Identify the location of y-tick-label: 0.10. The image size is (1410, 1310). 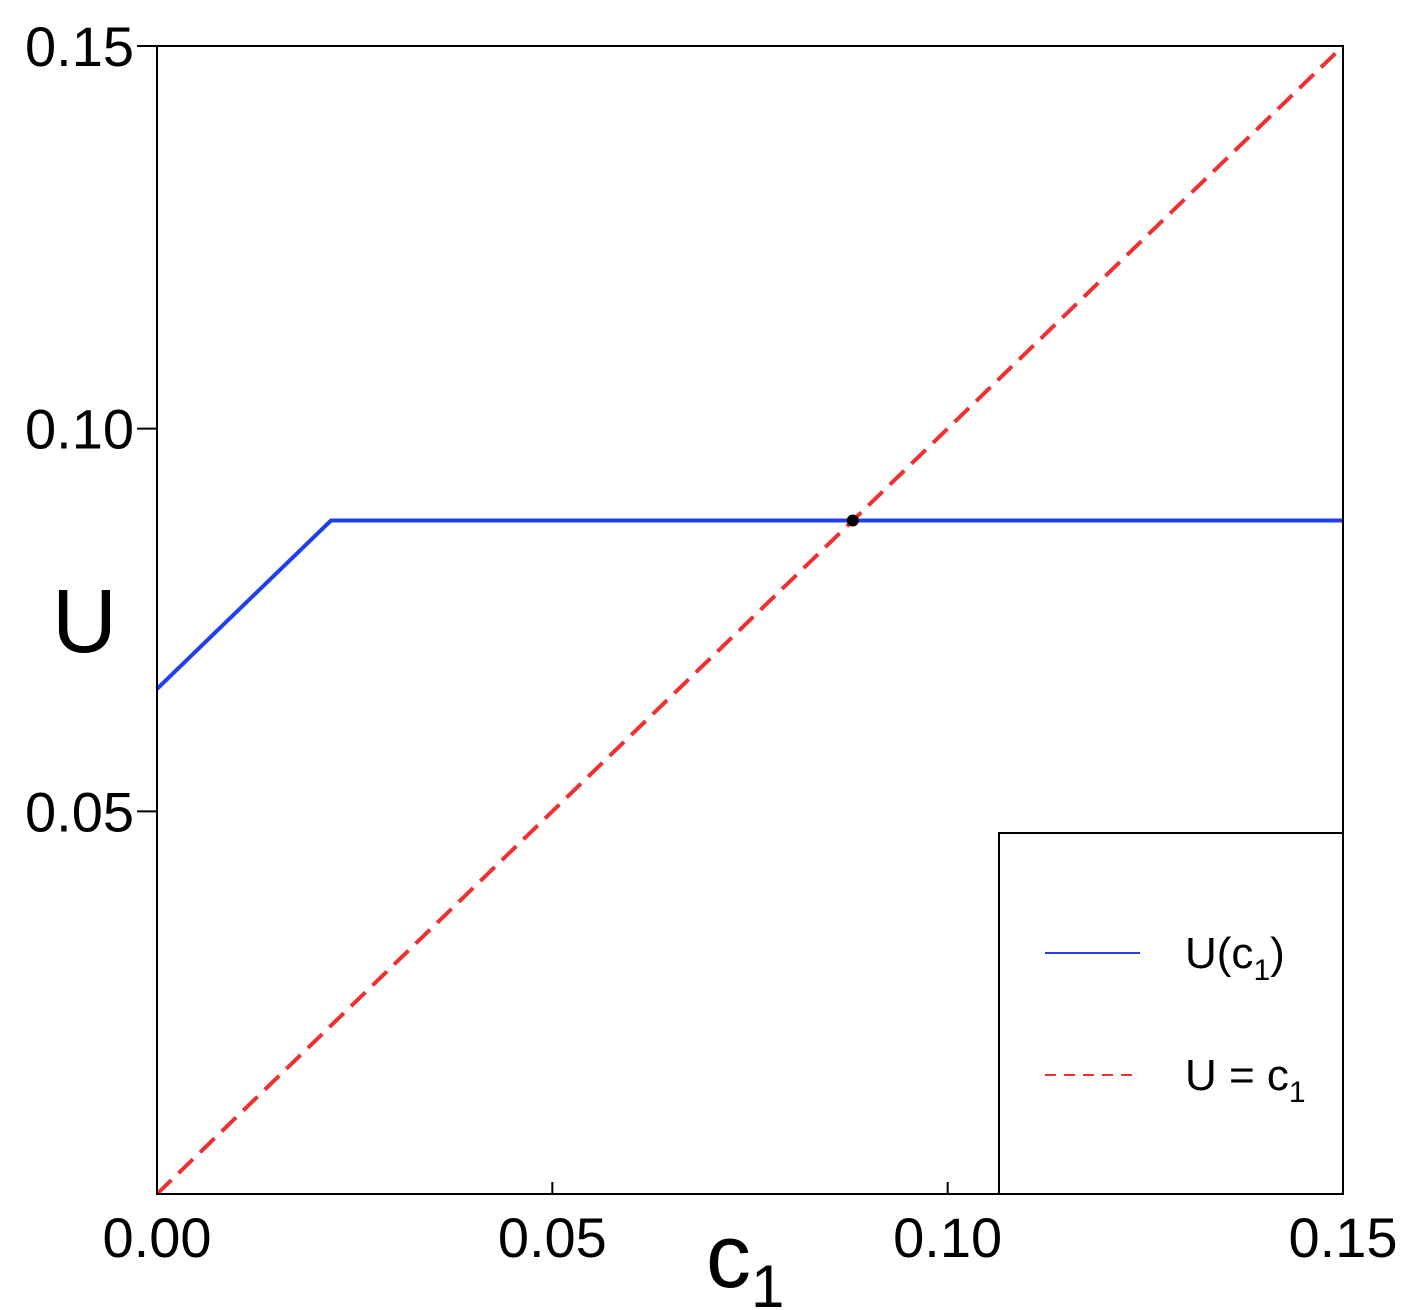
(79, 429).